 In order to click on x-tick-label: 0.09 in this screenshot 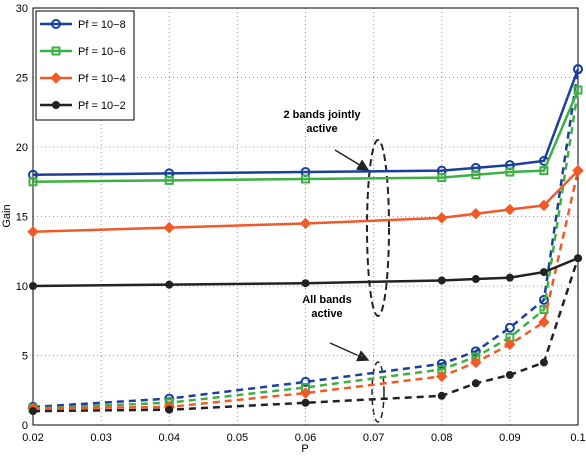, I will do `click(509, 438)`.